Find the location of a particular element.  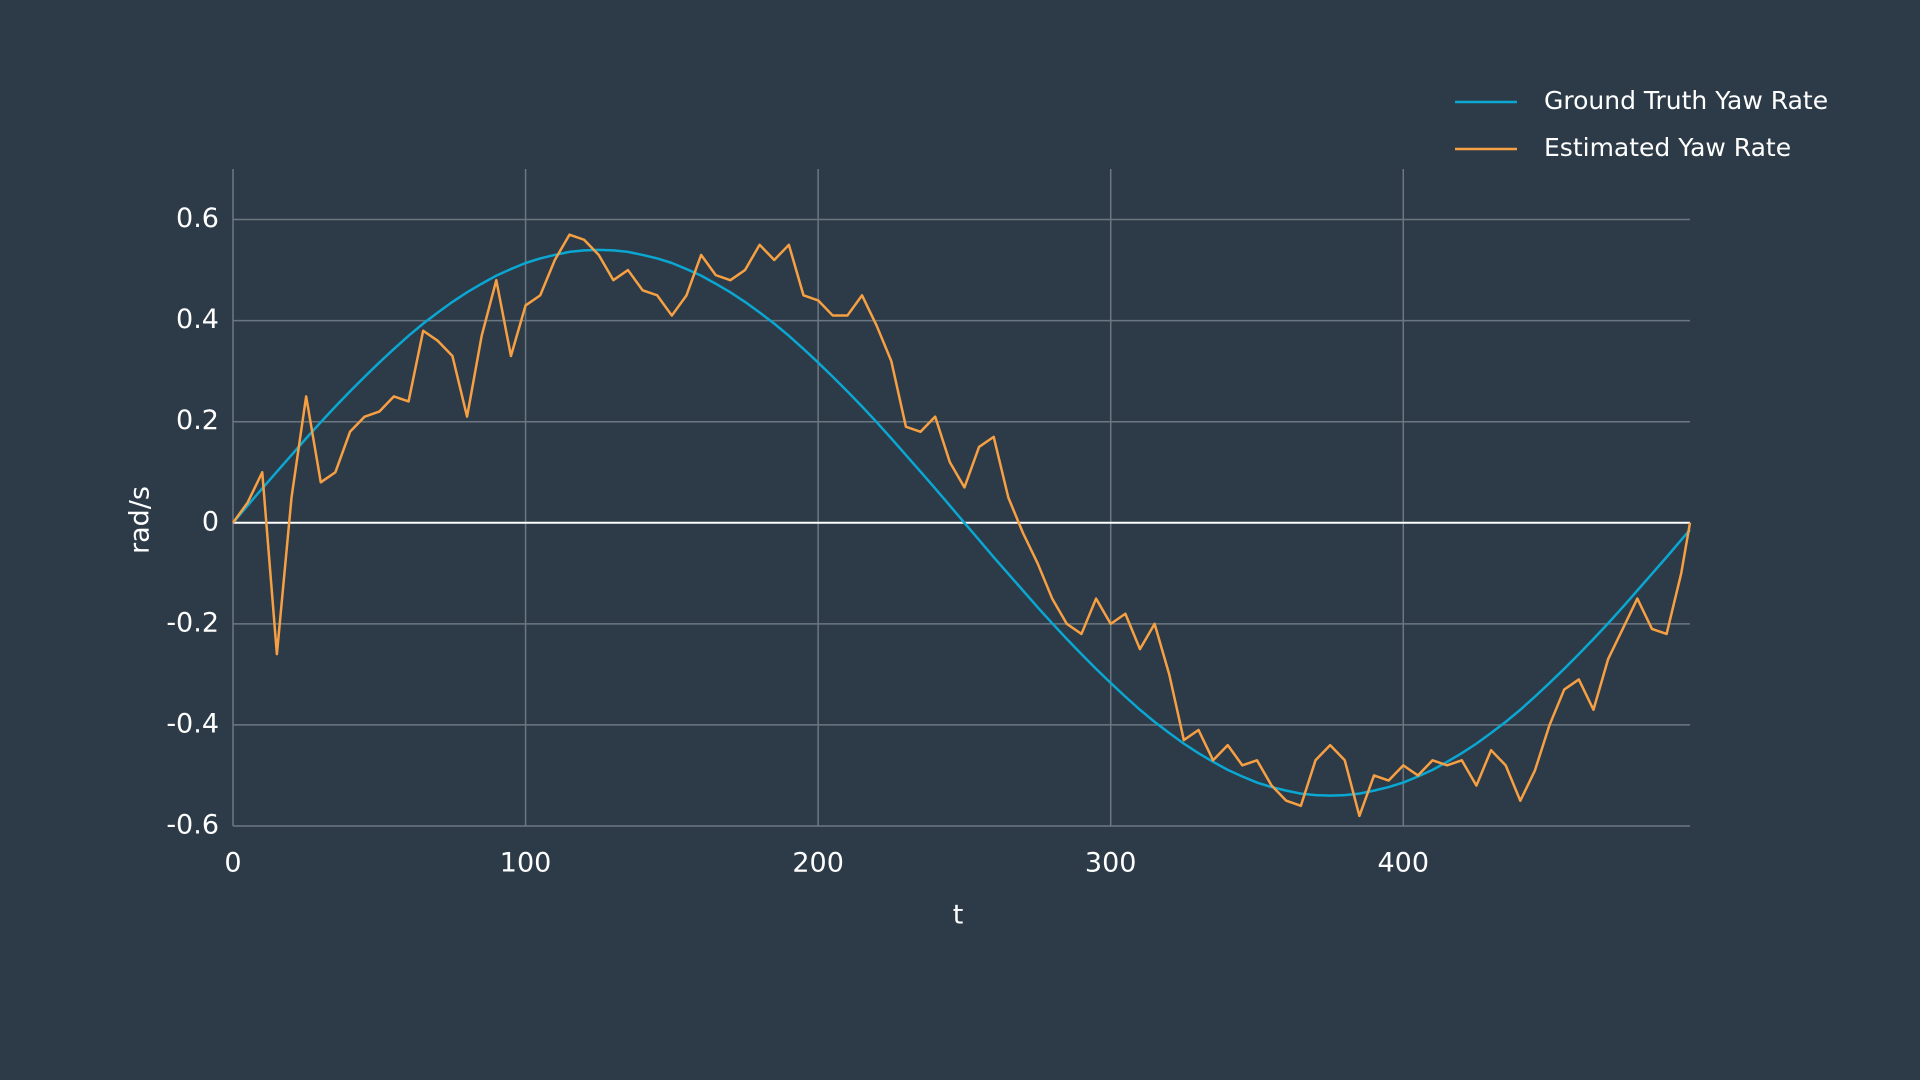

x-axis-label: t is located at coordinates (958, 915).